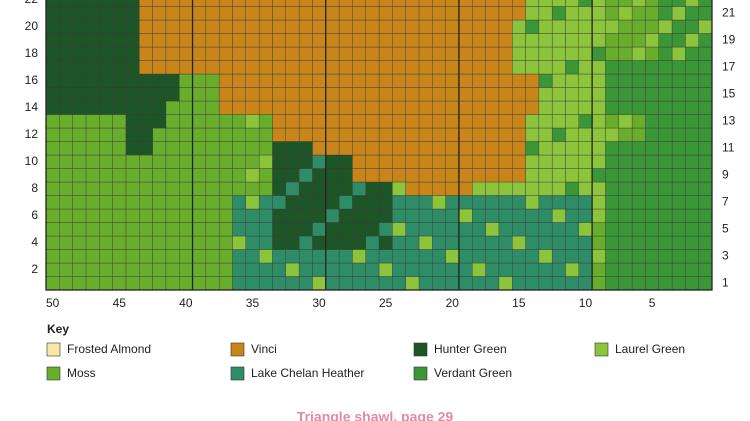 The image size is (750, 421). I want to click on key-title: Key, so click(58, 329).